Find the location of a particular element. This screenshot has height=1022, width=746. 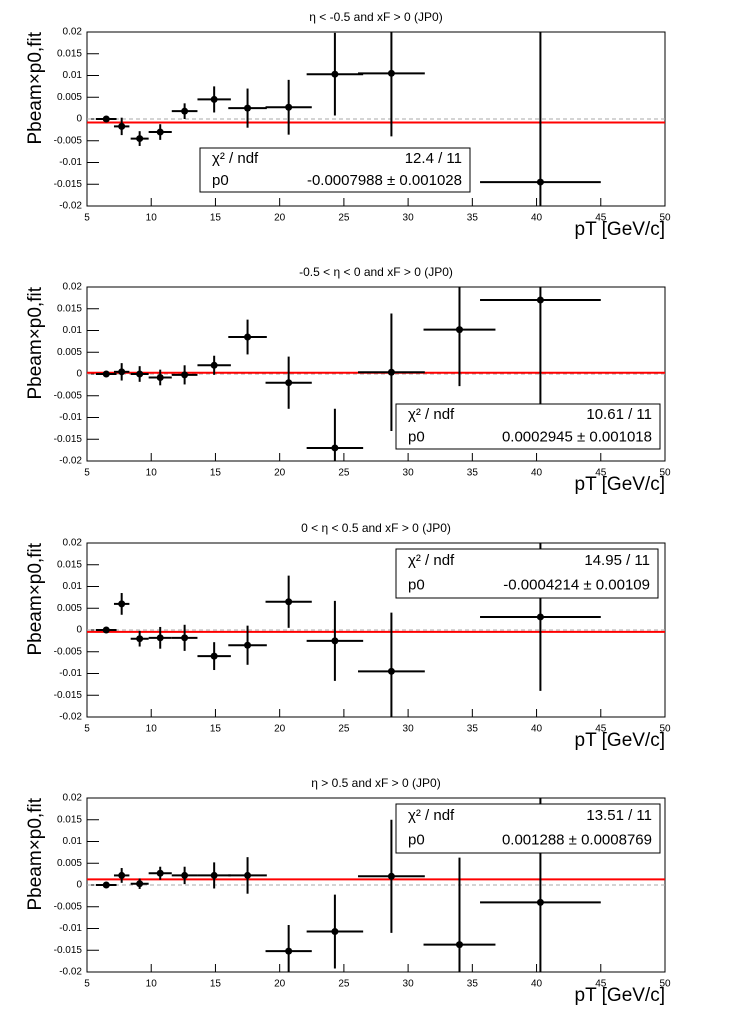

stats-value: 13.51 / 11 is located at coordinates (619, 815).